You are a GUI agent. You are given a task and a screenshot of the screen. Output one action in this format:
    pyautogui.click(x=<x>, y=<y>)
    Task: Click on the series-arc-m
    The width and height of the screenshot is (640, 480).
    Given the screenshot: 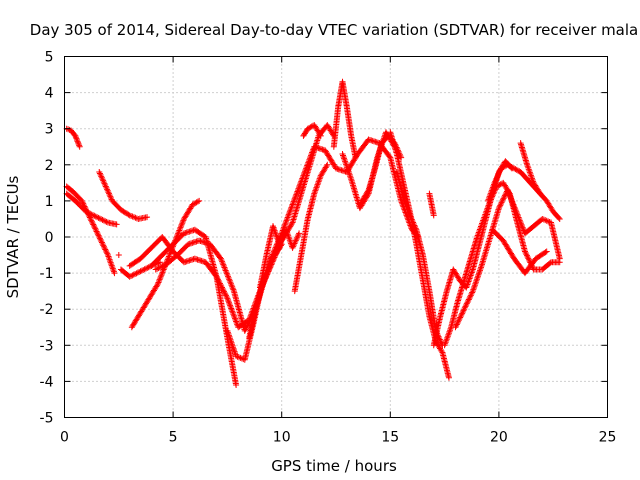 What is the action you would take?
    pyautogui.click(x=279, y=257)
    